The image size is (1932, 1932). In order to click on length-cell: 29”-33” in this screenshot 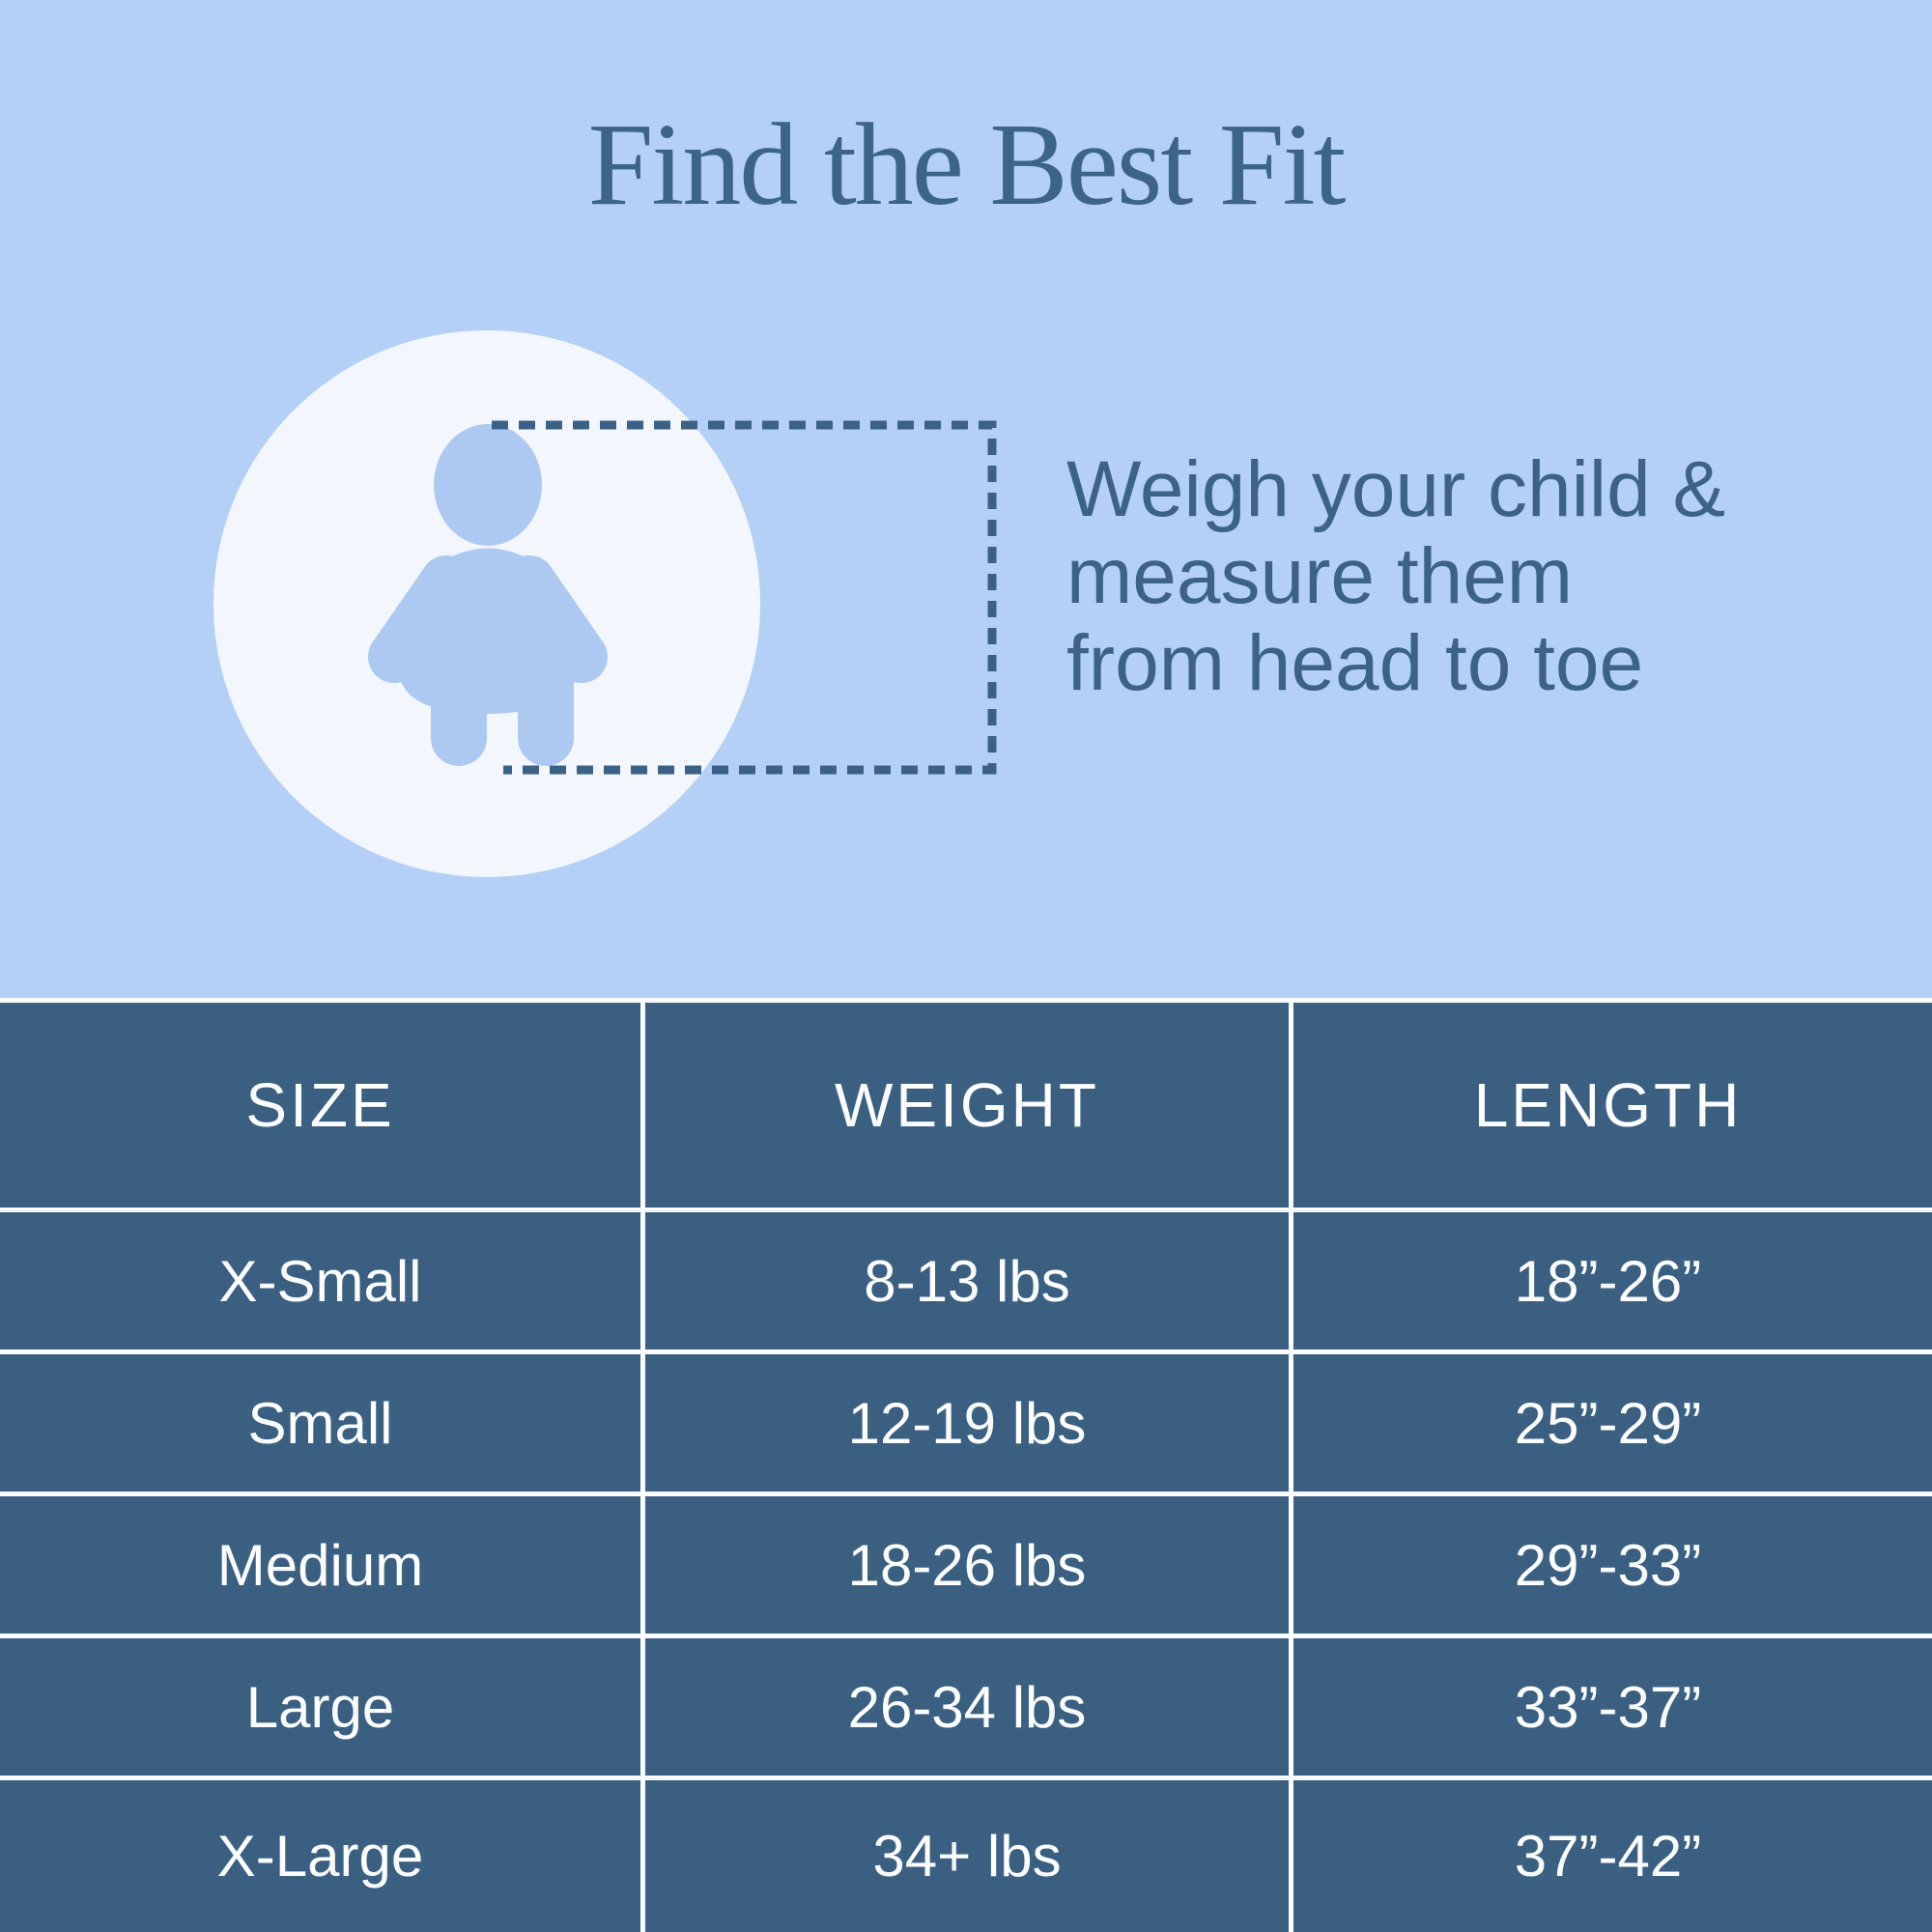, I will do `click(1605, 1565)`.